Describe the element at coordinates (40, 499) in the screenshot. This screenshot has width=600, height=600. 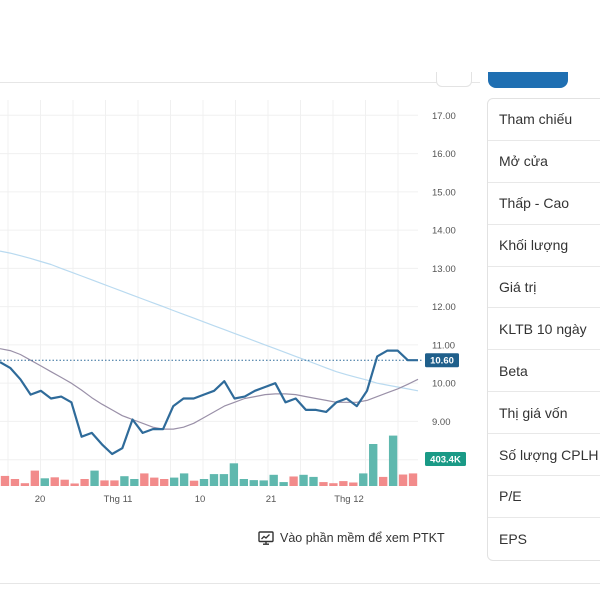
I see `x-tick-label: 20` at that location.